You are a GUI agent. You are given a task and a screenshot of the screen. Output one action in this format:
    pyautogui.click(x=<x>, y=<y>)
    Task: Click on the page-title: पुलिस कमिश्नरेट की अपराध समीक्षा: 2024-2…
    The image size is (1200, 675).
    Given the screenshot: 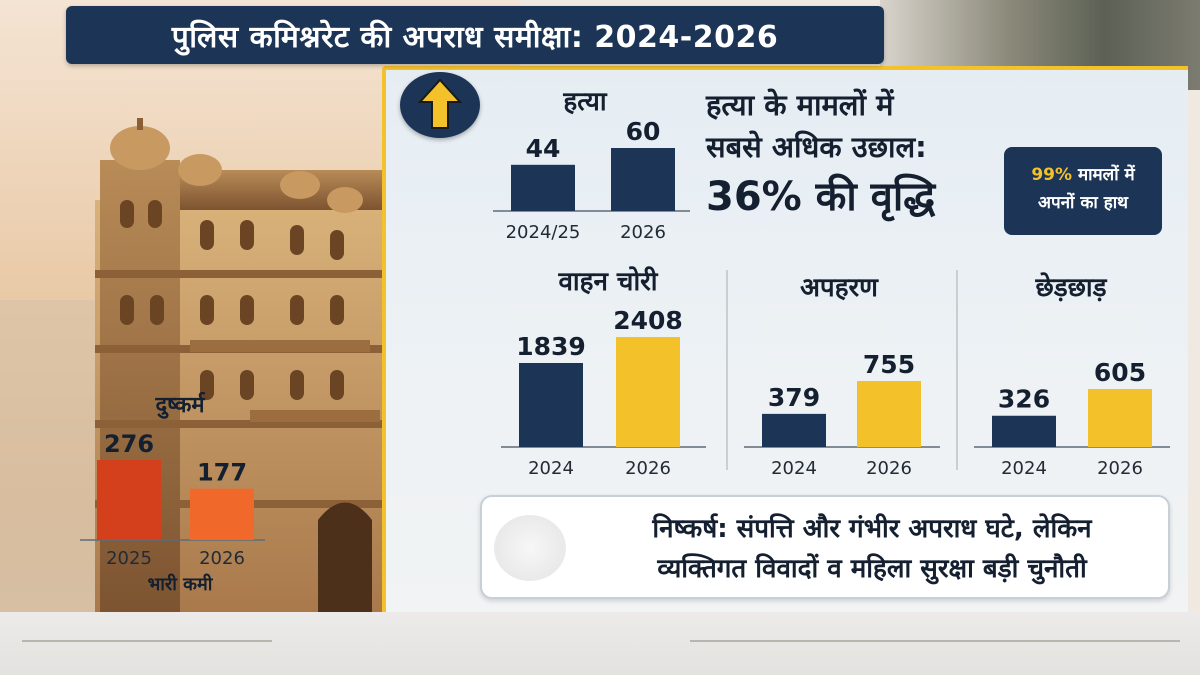 What is the action you would take?
    pyautogui.click(x=475, y=37)
    